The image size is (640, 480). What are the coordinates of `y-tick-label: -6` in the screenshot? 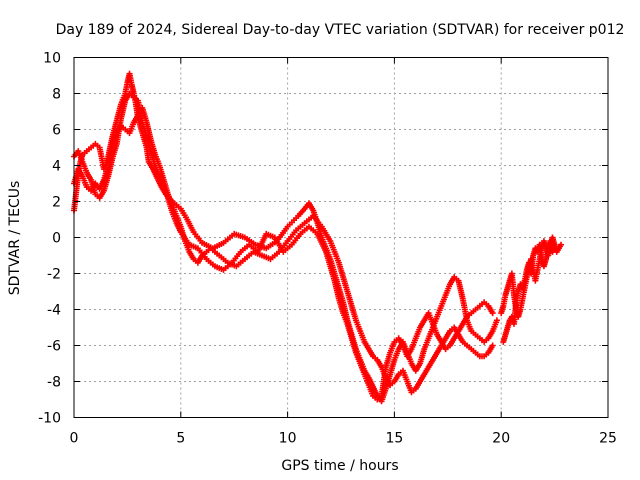 It's located at (54, 347).